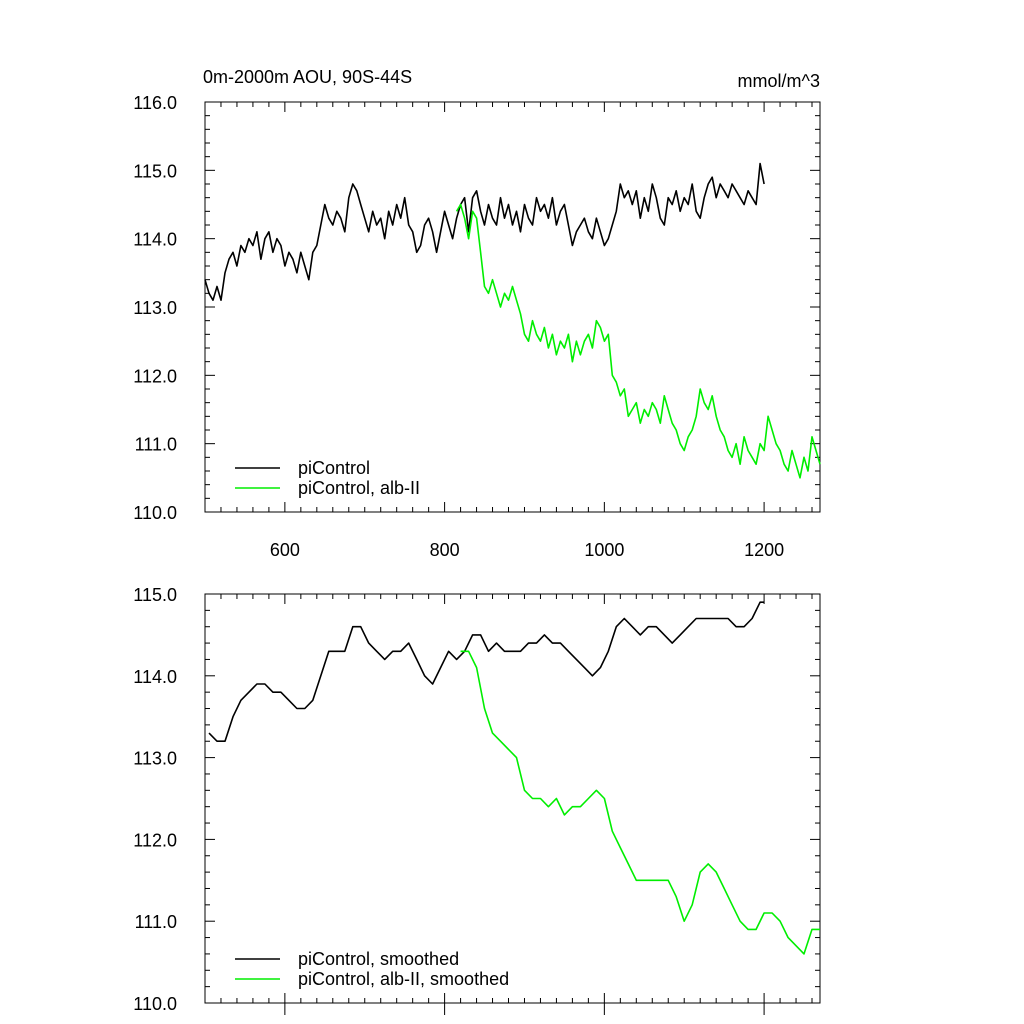 The width and height of the screenshot is (1024, 1024). What do you see at coordinates (285, 550) in the screenshot?
I see `x-tick-label: 600` at bounding box center [285, 550].